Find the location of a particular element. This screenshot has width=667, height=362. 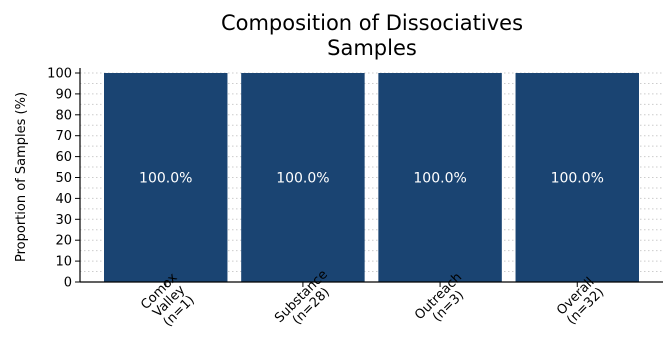

chart-title-line-2: Samples is located at coordinates (372, 48).